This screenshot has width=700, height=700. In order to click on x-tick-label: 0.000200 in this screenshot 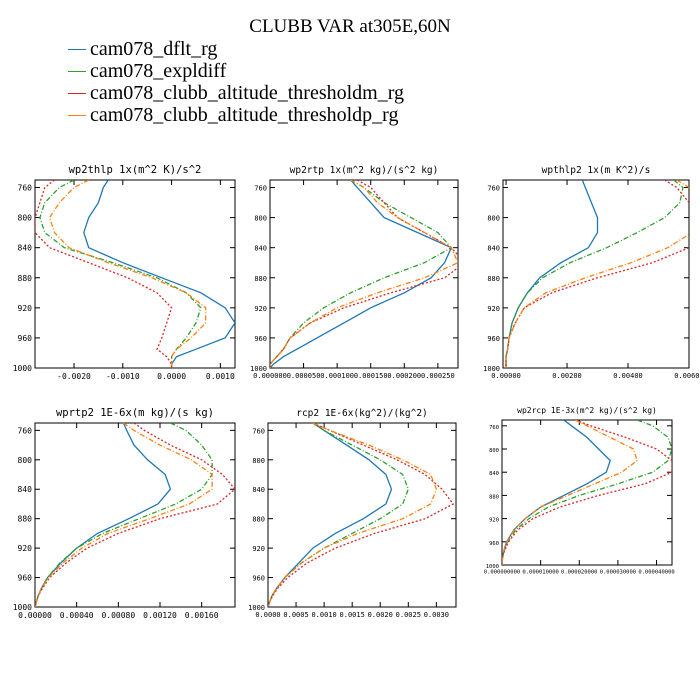, I will do `click(404, 376)`.